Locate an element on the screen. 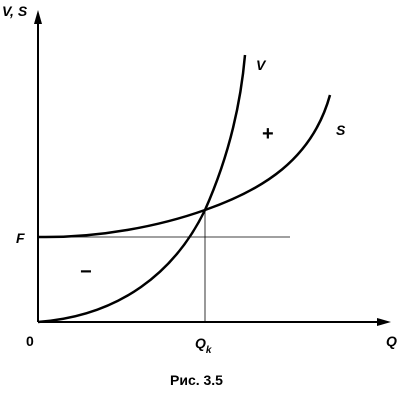 The height and width of the screenshot is (407, 400). loss-sign: − is located at coordinates (86, 272).